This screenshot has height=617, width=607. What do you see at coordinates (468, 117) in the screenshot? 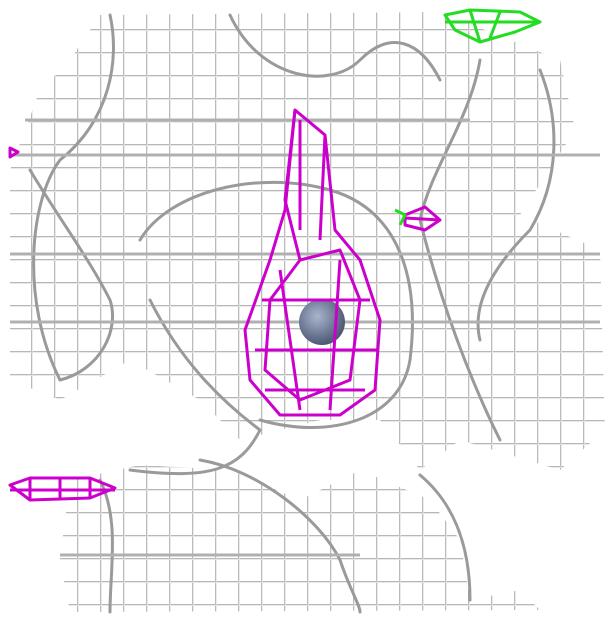
I see `green-cage` at bounding box center [468, 117].